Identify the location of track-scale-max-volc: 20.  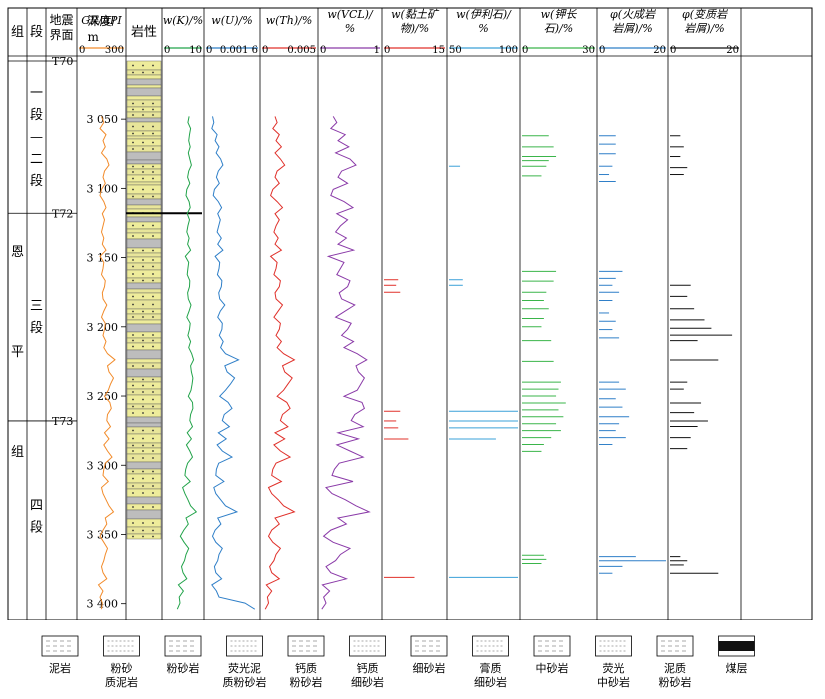
(659, 50).